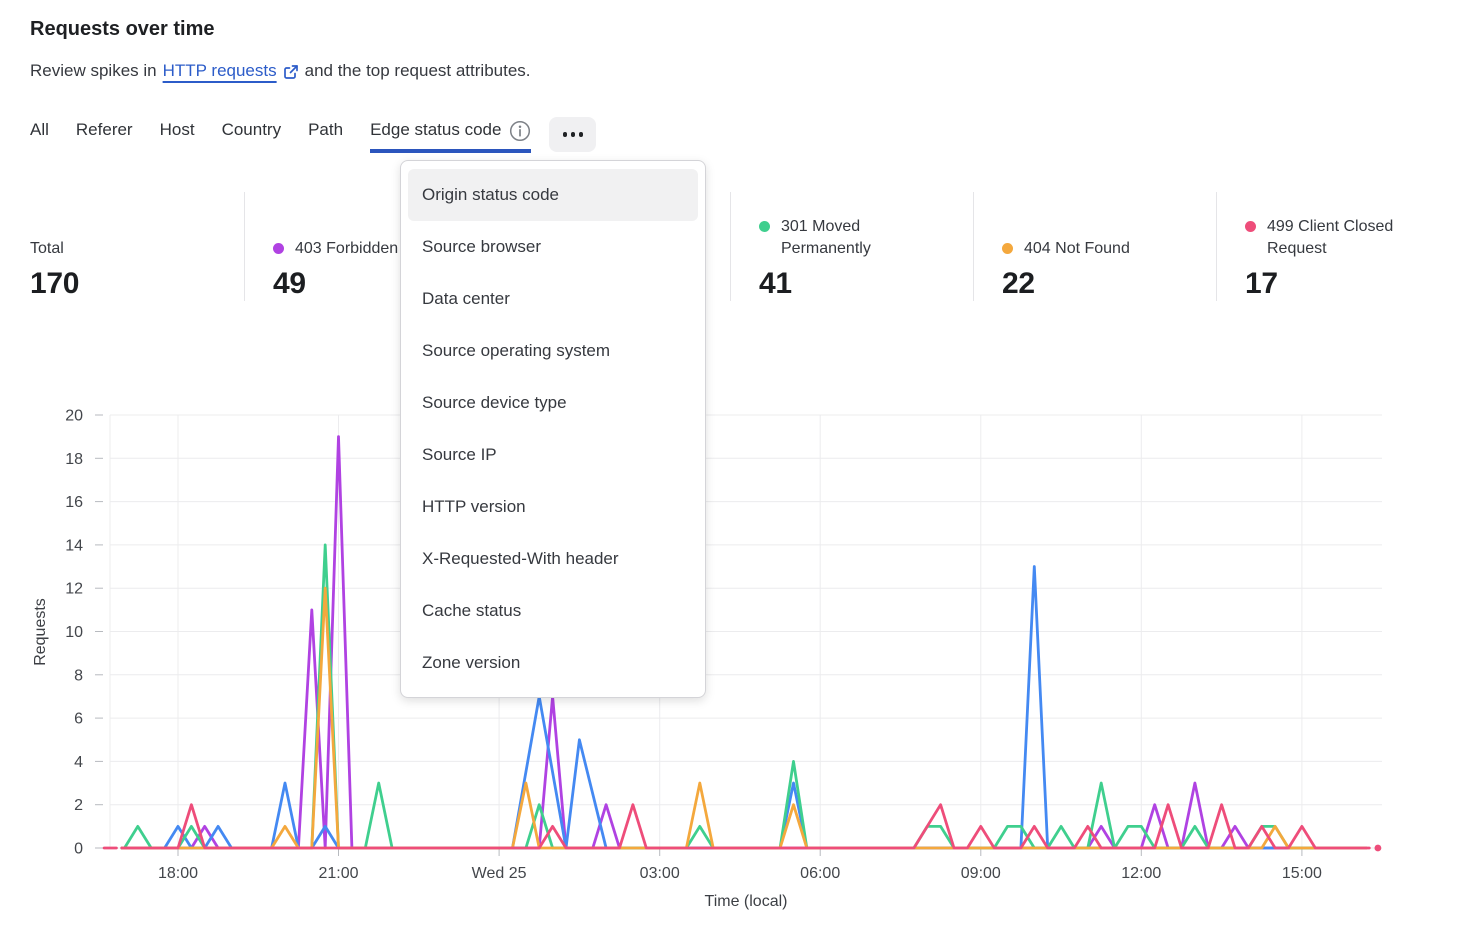 Image resolution: width=1458 pixels, height=940 pixels. Describe the element at coordinates (251, 129) in the screenshot. I see `tab-country: Country` at that location.